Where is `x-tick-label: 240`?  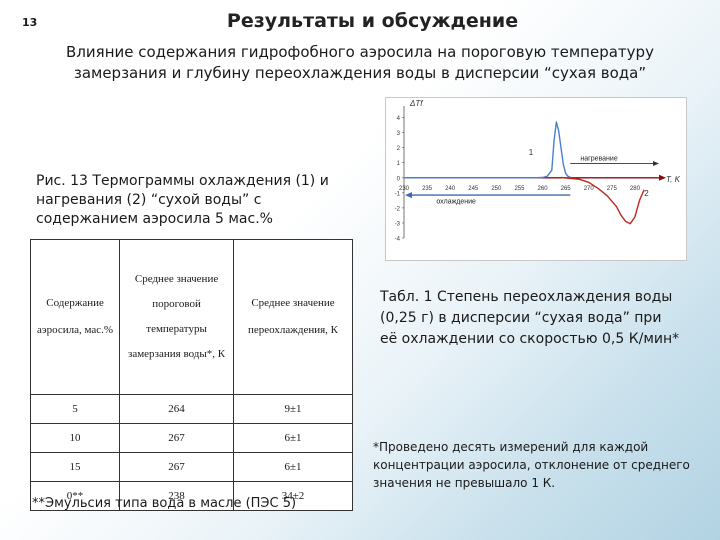
x-tick-label: 240 is located at coordinates (450, 189).